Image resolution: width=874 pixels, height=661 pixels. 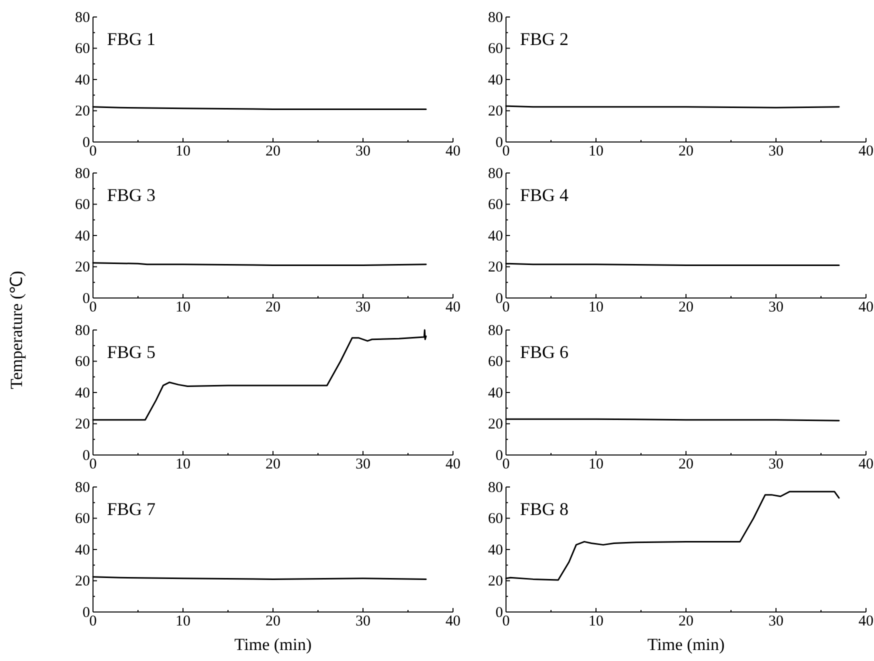 I want to click on annotation: FBG 7, so click(x=131, y=509).